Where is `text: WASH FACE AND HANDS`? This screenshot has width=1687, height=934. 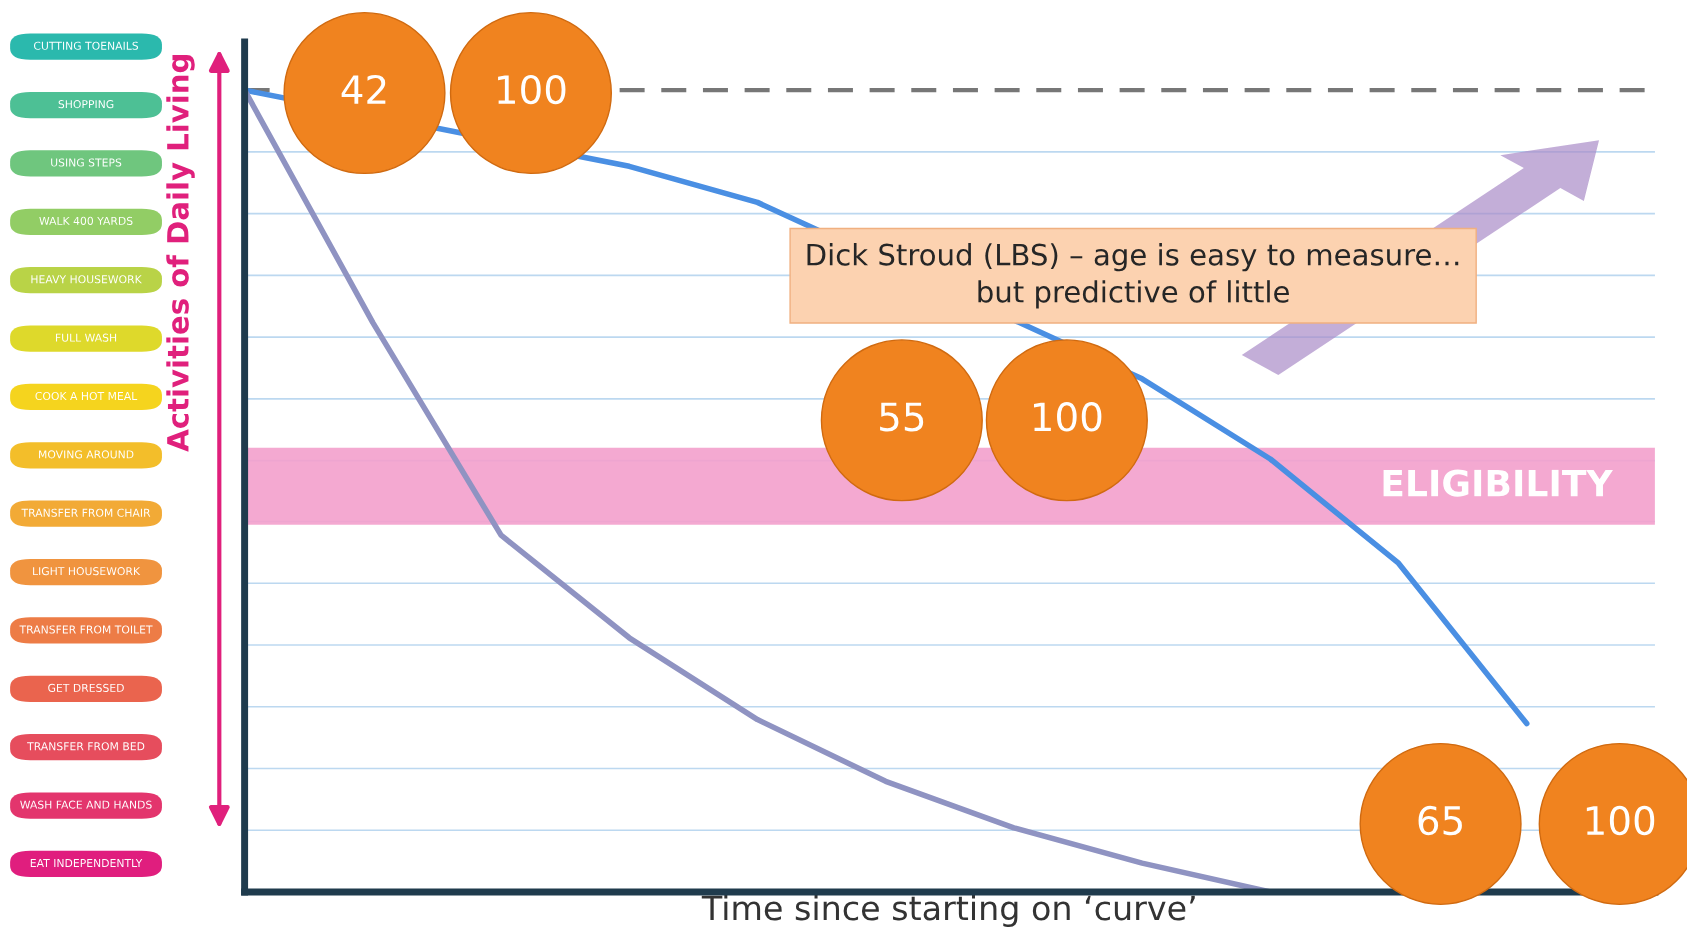 text: WASH FACE AND HANDS is located at coordinates (86, 804).